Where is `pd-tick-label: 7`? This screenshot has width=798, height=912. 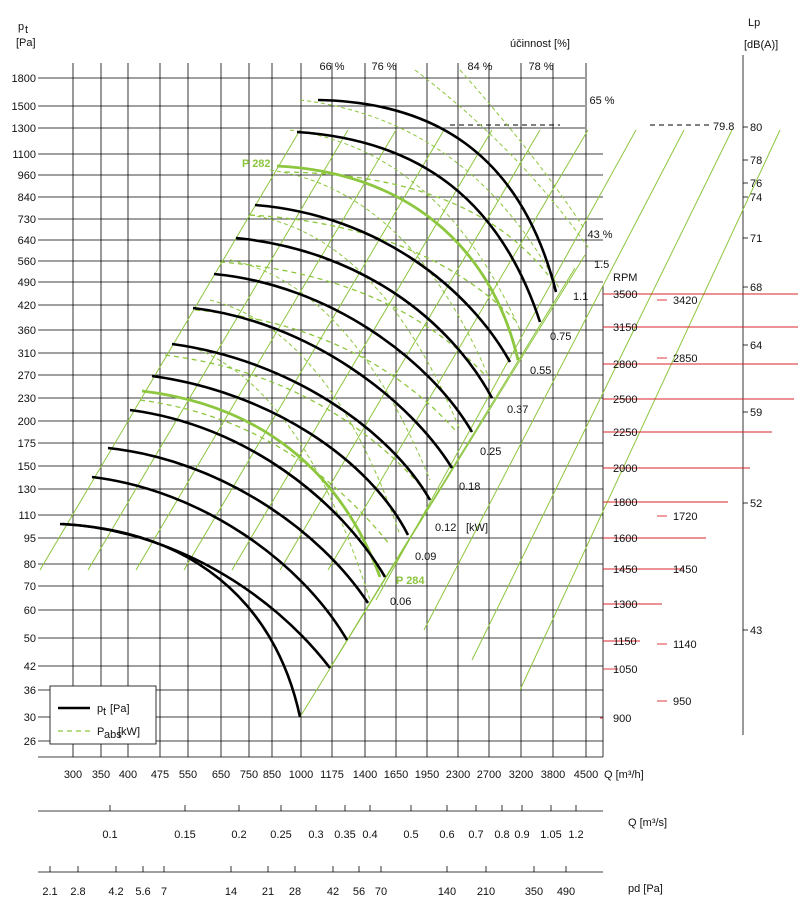
pd-tick-label: 7 is located at coordinates (164, 892).